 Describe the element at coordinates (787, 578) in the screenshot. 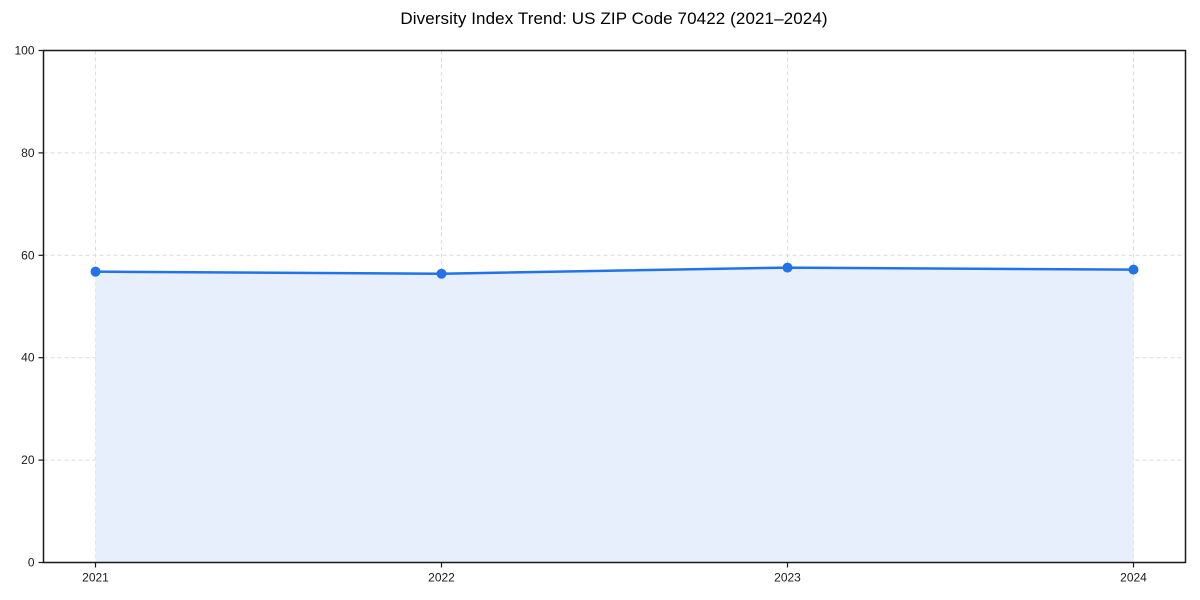

I see `x-tick-label: 2023` at that location.